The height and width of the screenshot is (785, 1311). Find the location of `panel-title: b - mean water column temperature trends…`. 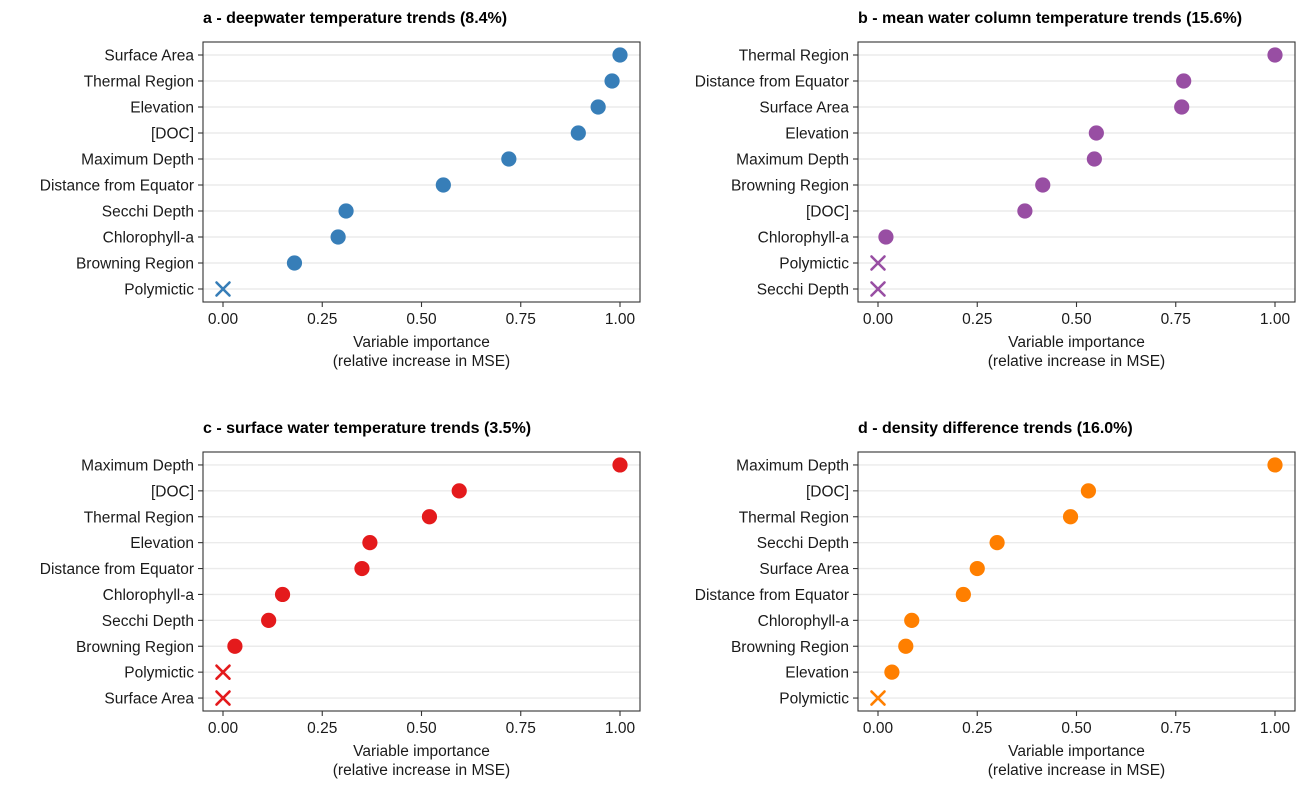

panel-title: b - mean water column temperature trends… is located at coordinates (1050, 18).